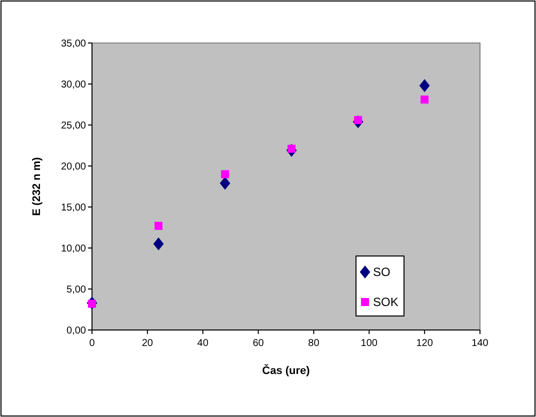 The height and width of the screenshot is (417, 536). I want to click on y-tick-label: 0,00, so click(76, 331).